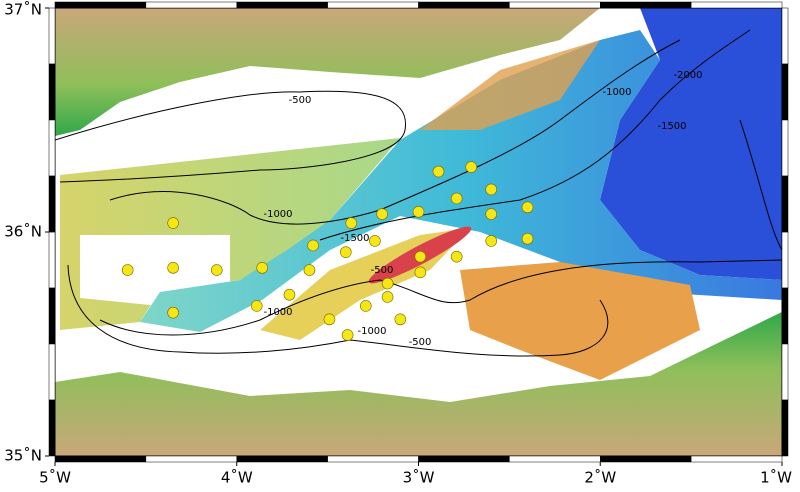 This screenshot has width=800, height=492. What do you see at coordinates (23, 232) in the screenshot?
I see `y-tick-label: 36˚N` at bounding box center [23, 232].